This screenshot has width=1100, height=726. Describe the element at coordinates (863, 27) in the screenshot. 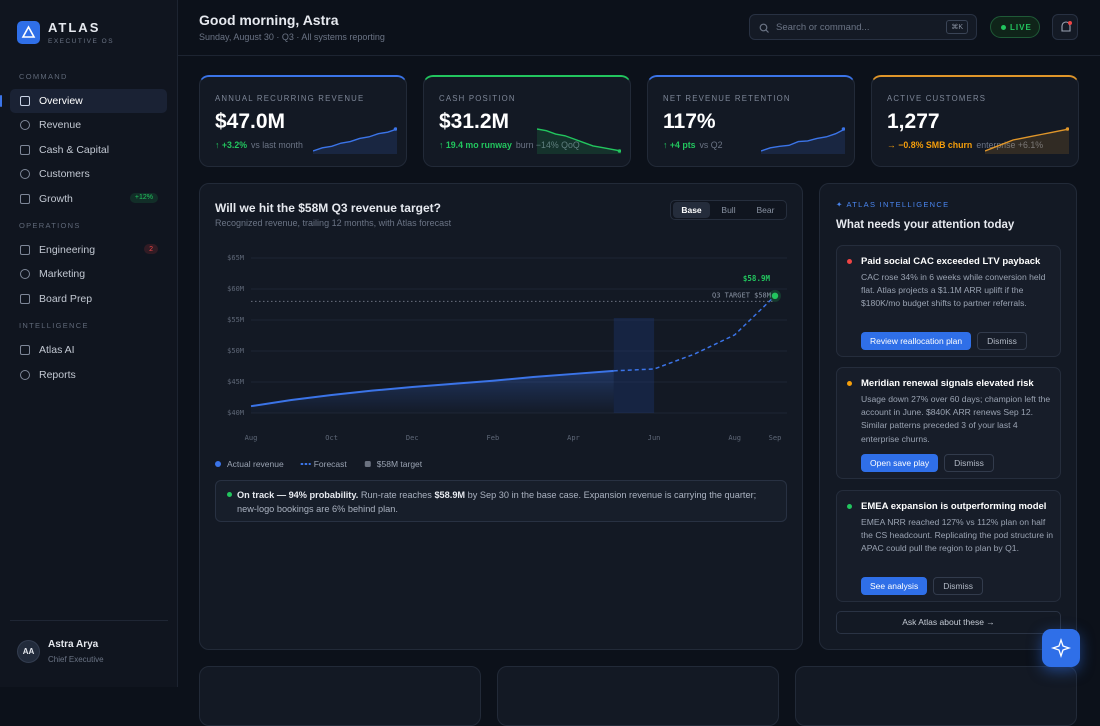

I see `search: Search or command... ⌘K` at that location.